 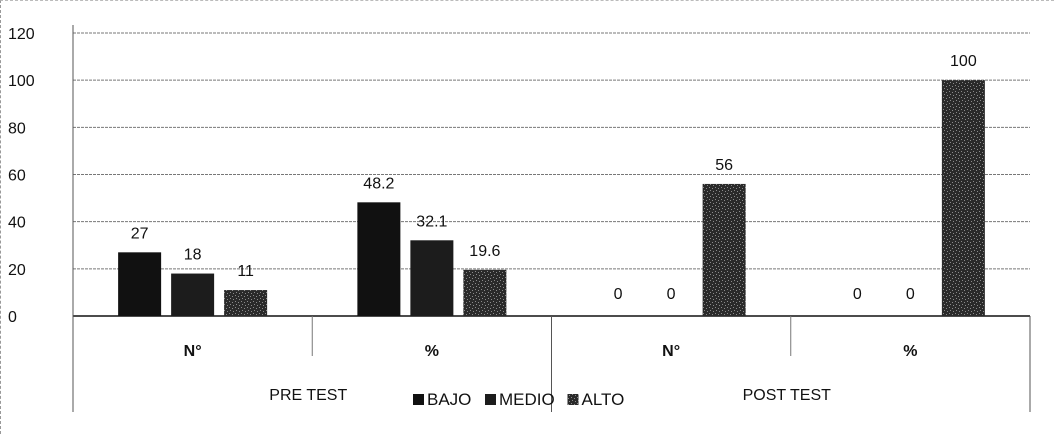 I want to click on y-tick-label: 0, so click(x=12, y=317).